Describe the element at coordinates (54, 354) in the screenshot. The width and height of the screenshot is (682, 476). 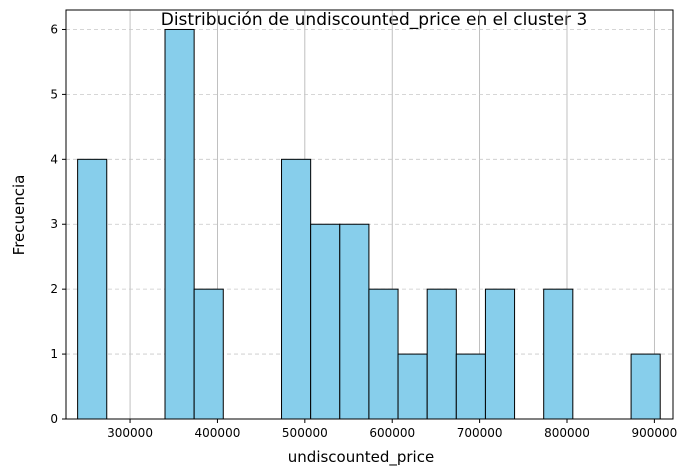
I see `y-tick-label: 1` at that location.